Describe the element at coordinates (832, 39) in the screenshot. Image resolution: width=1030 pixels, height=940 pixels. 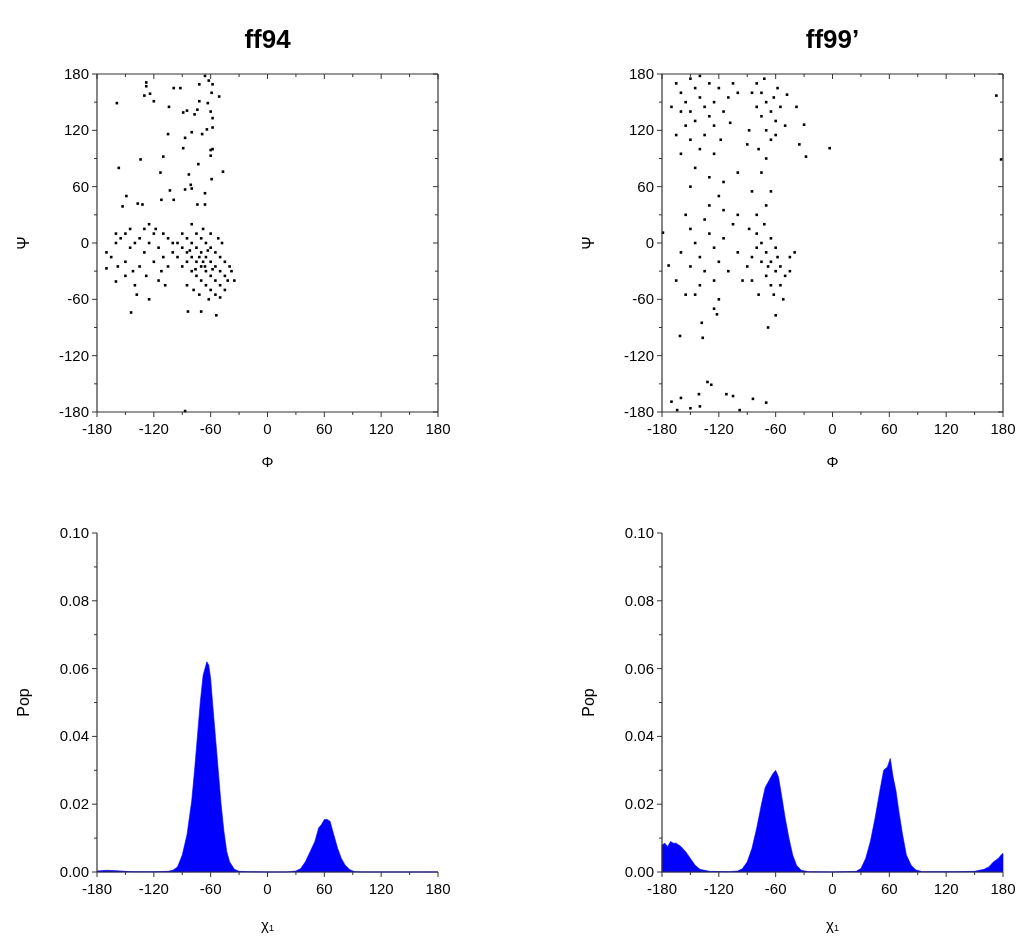
I see `chart-title: ff99’` at that location.